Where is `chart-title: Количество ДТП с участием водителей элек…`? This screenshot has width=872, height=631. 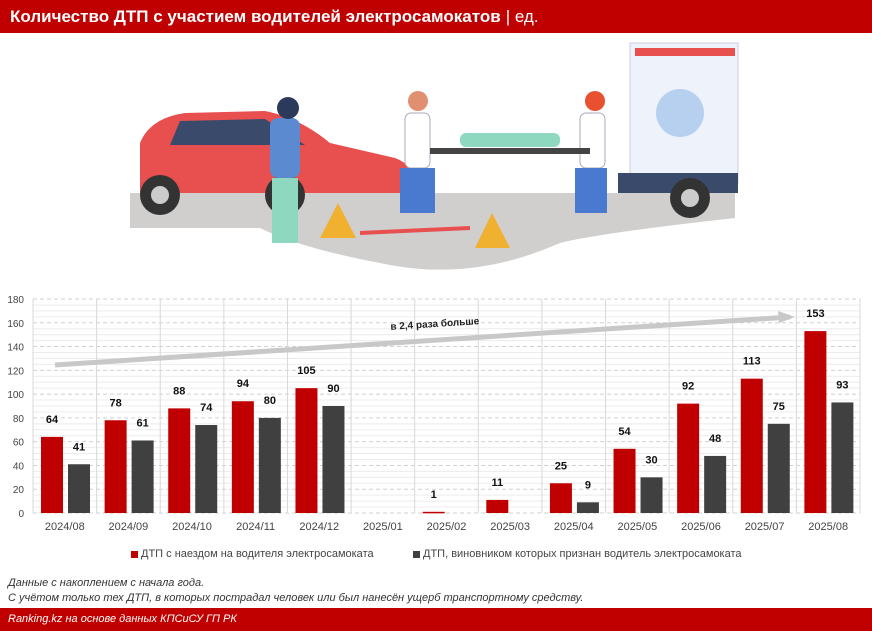 chart-title: Количество ДТП с участием водителей элек… is located at coordinates (255, 16).